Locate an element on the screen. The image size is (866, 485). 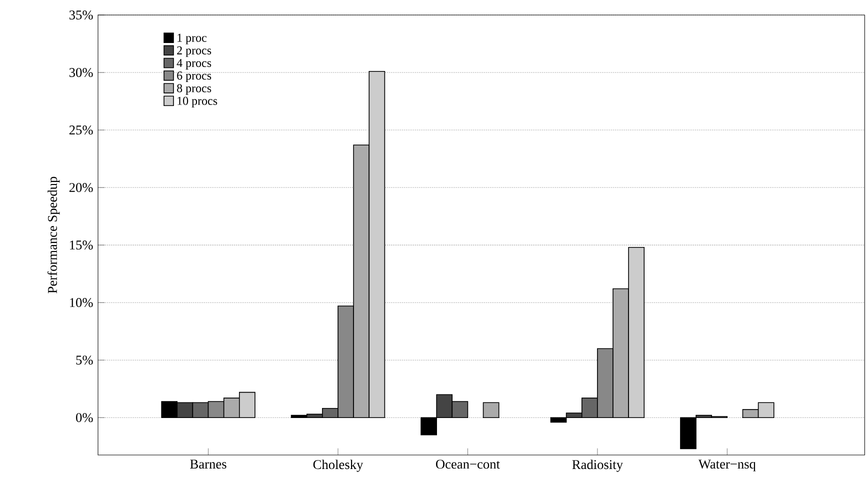
y-tick-label: 10% is located at coordinates (81, 303).